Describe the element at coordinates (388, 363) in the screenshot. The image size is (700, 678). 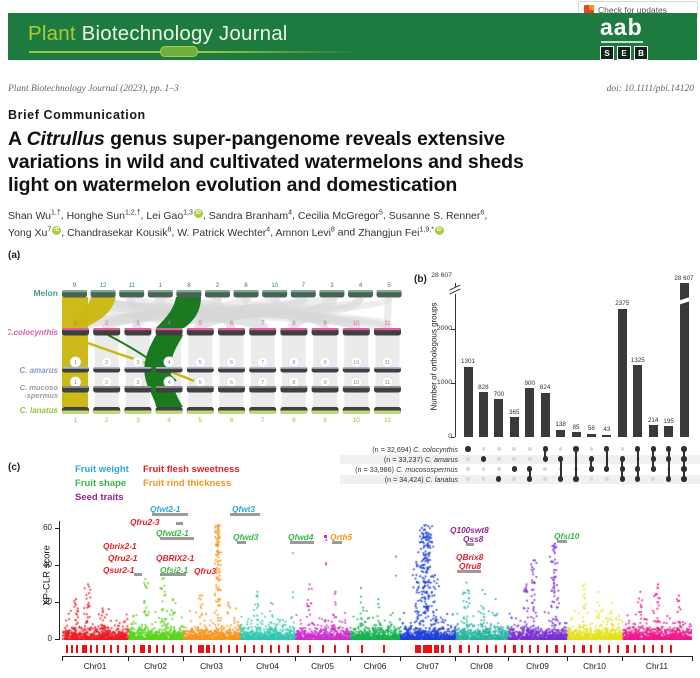
I see `chromosome-circle-number: 11` at that location.